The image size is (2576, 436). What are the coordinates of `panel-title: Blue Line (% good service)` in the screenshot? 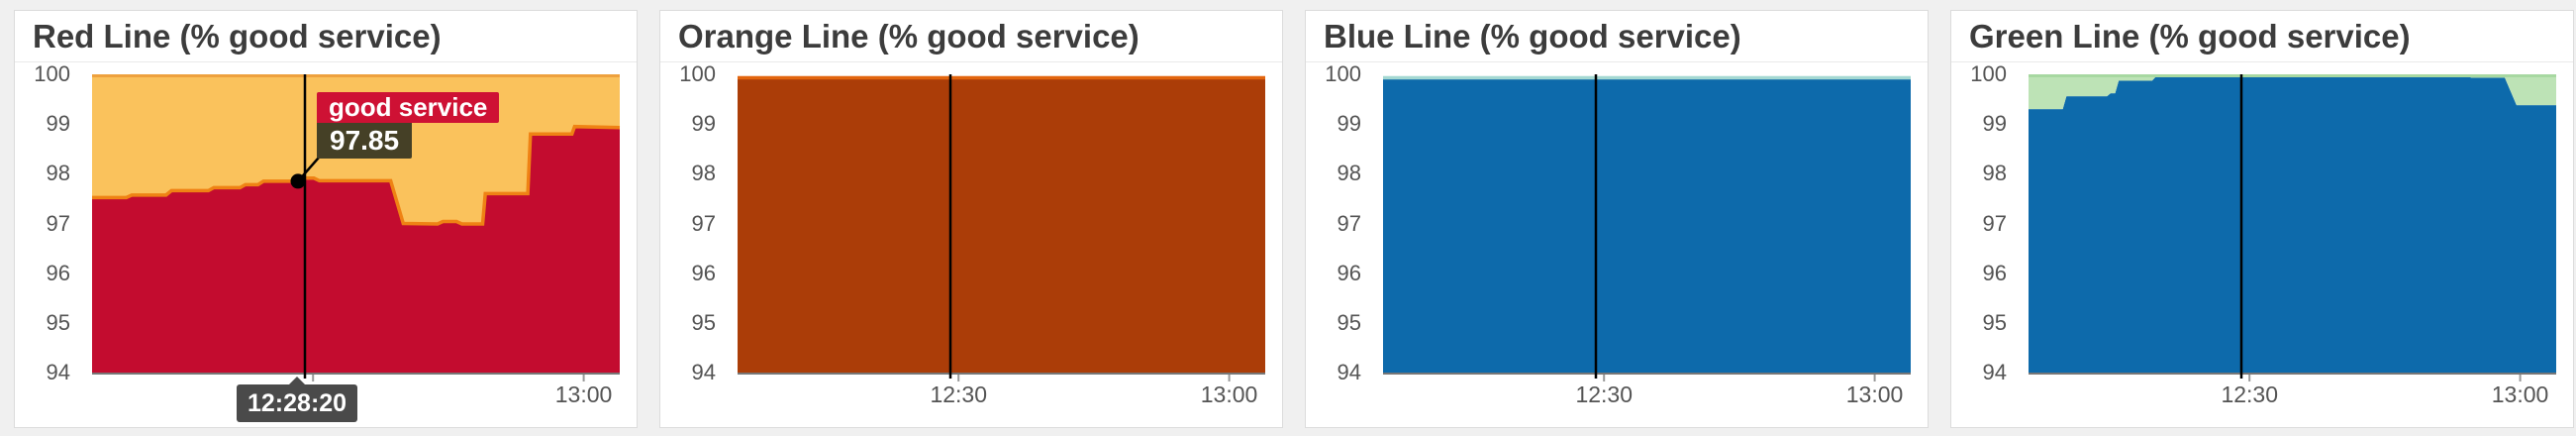 It's located at (1533, 36).